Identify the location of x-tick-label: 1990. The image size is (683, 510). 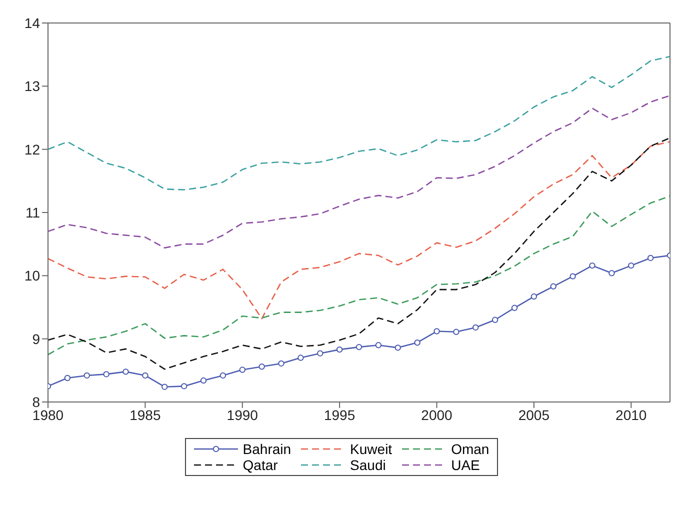
(242, 414).